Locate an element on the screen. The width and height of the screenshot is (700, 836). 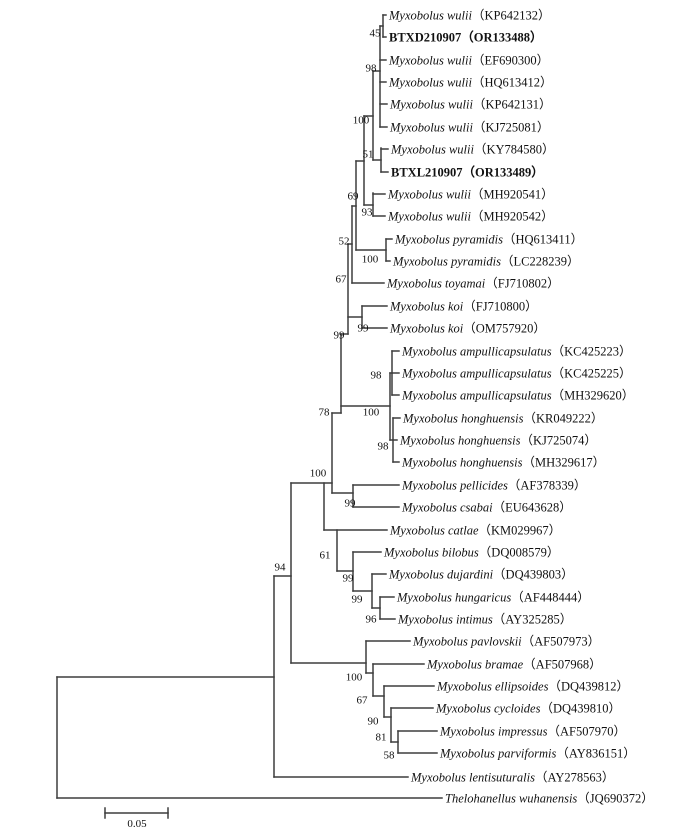
taxon-species-name: Myxobolus pellicides is located at coordinates (454, 486).